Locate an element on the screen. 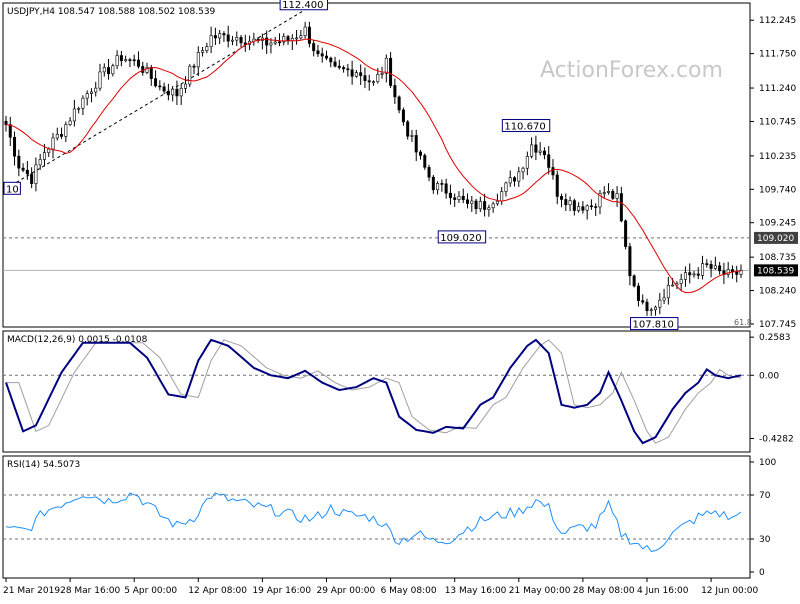 The image size is (800, 604). price-y-tick-label: 111.750 is located at coordinates (777, 55).